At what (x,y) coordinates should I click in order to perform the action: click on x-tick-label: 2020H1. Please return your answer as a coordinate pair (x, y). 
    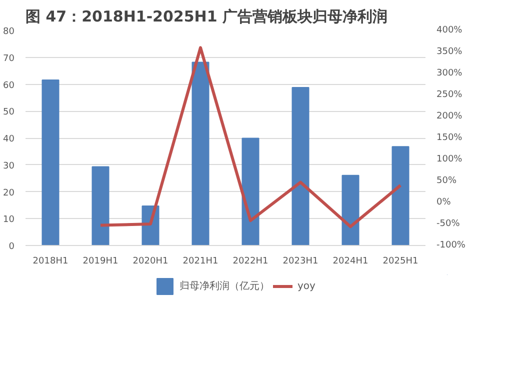
    Looking at the image, I should click on (150, 261).